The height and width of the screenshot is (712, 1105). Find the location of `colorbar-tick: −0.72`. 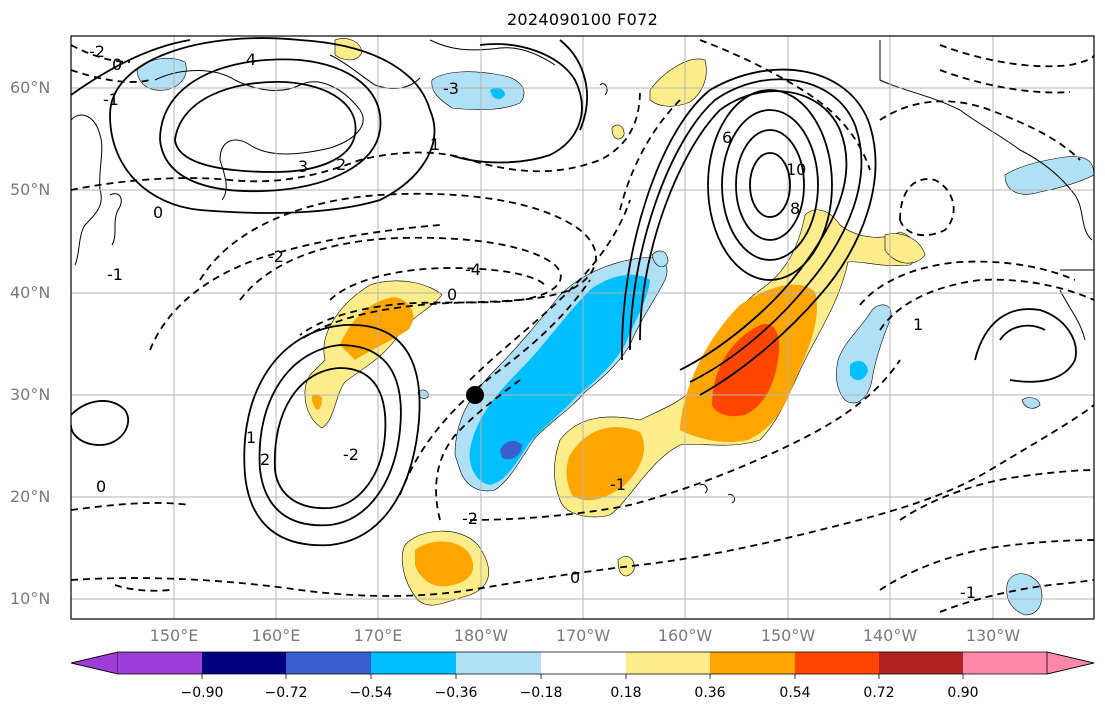

colorbar-tick: −0.72 is located at coordinates (286, 693).